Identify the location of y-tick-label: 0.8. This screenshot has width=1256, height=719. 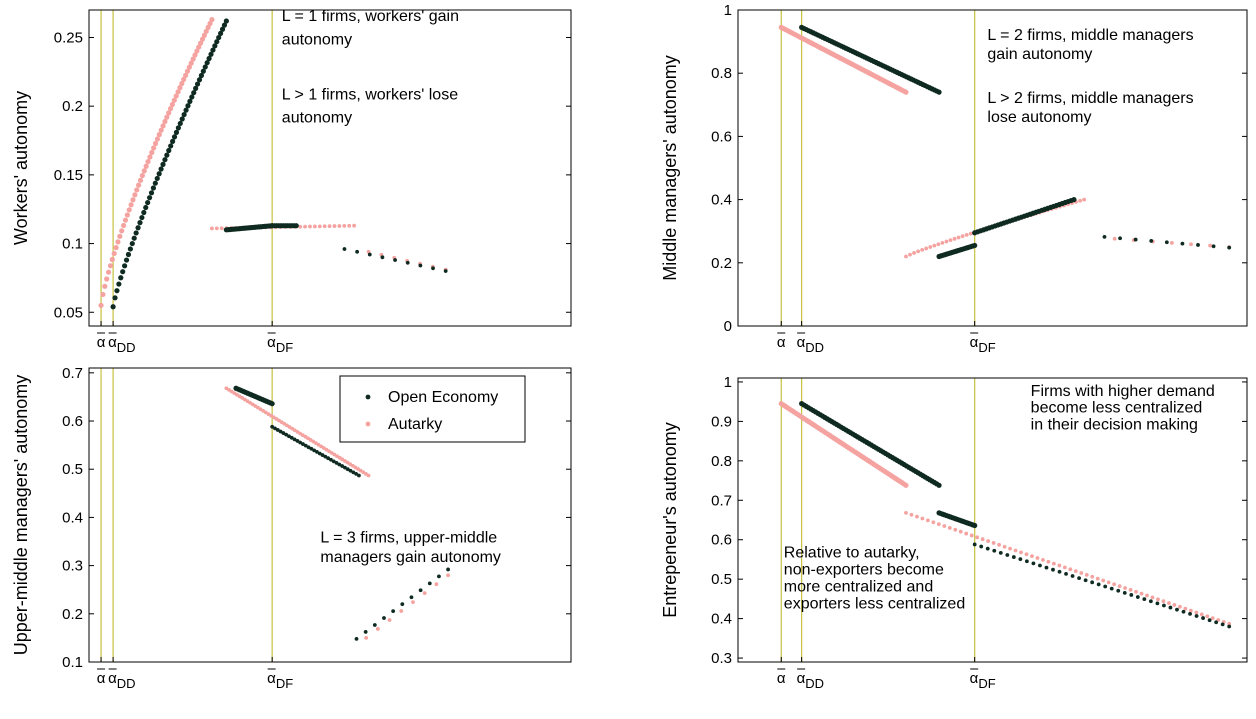
(721, 73).